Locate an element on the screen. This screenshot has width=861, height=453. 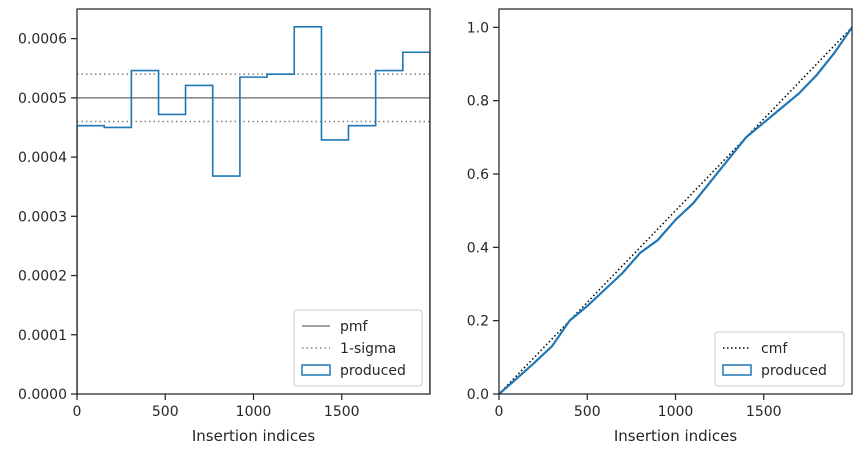
right-legend: cmf produced is located at coordinates (779, 359).